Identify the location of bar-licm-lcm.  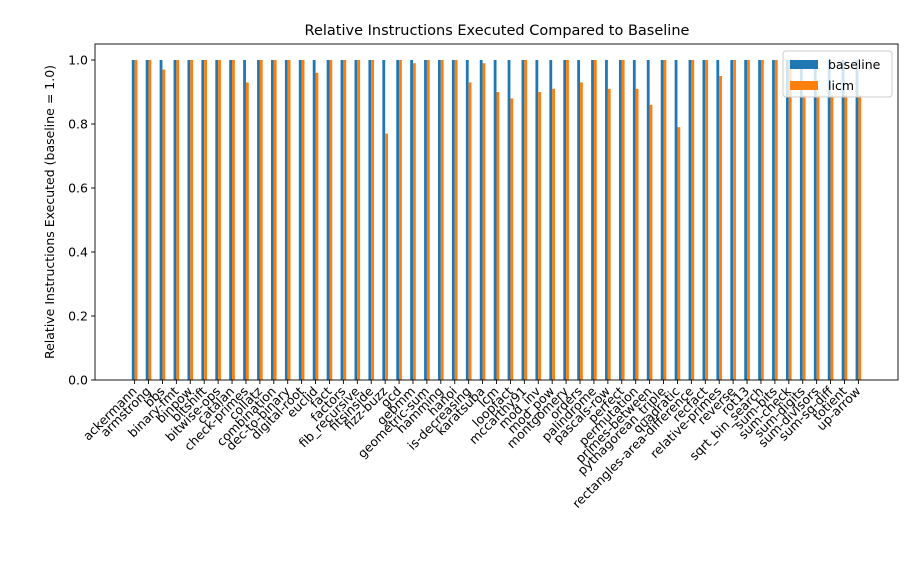
(498, 236).